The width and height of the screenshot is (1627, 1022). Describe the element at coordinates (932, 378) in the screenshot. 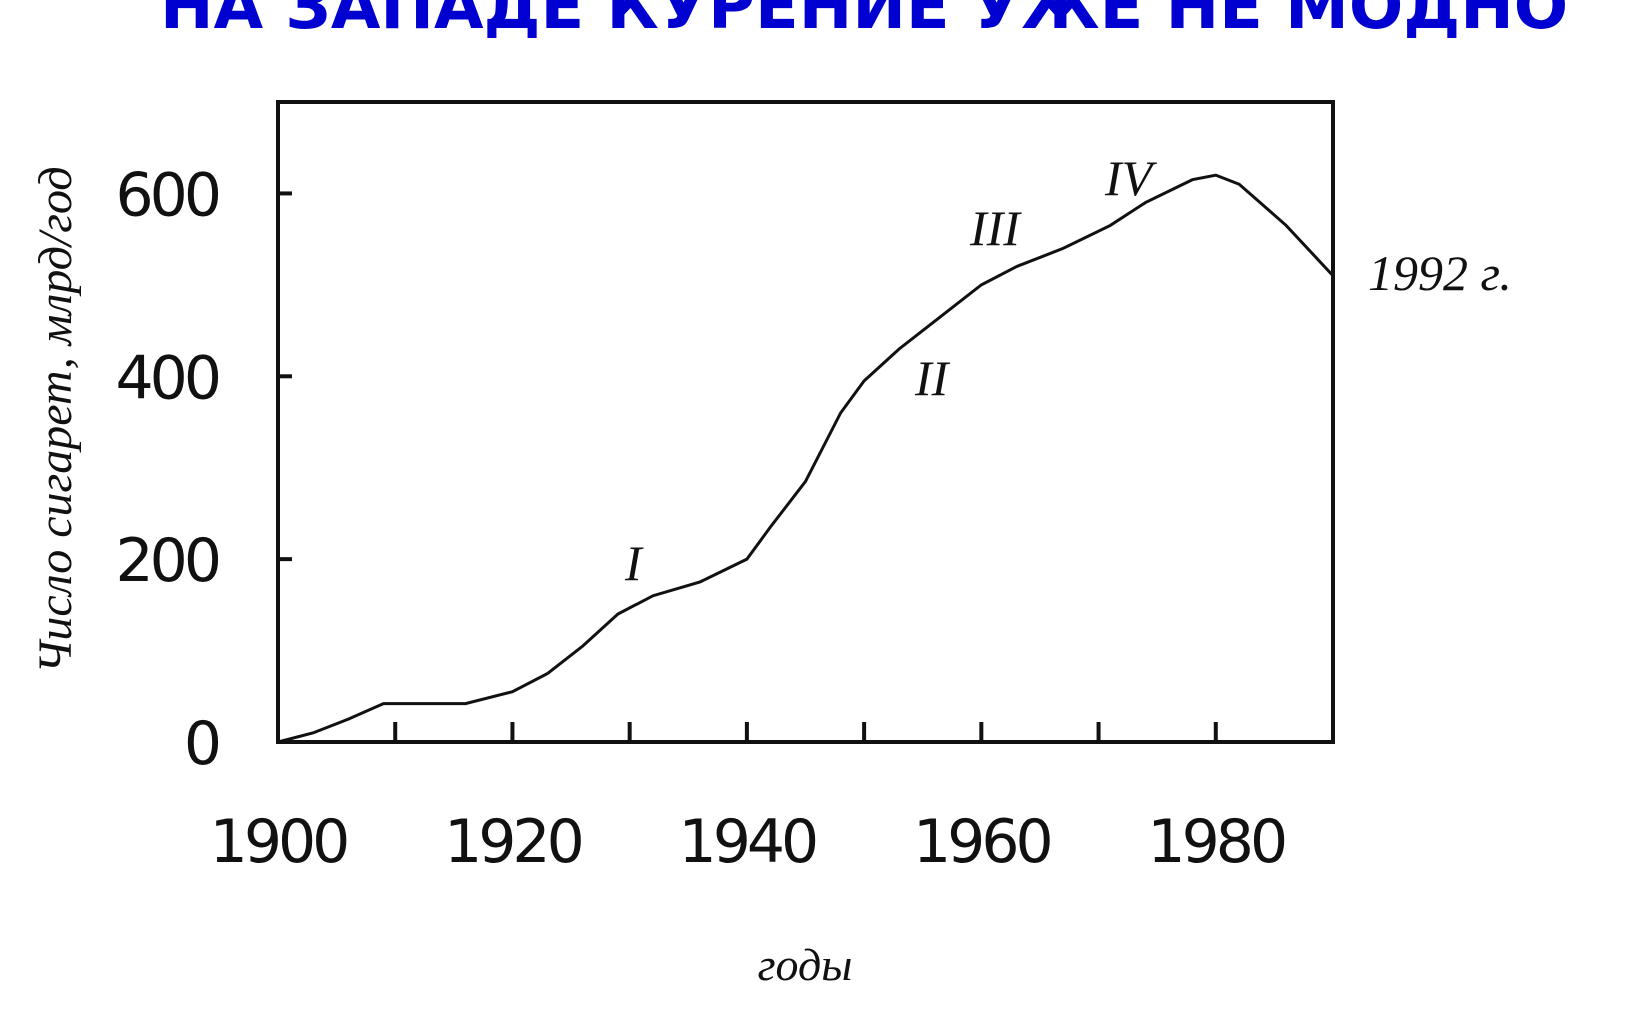

I see `annotation: II` at that location.